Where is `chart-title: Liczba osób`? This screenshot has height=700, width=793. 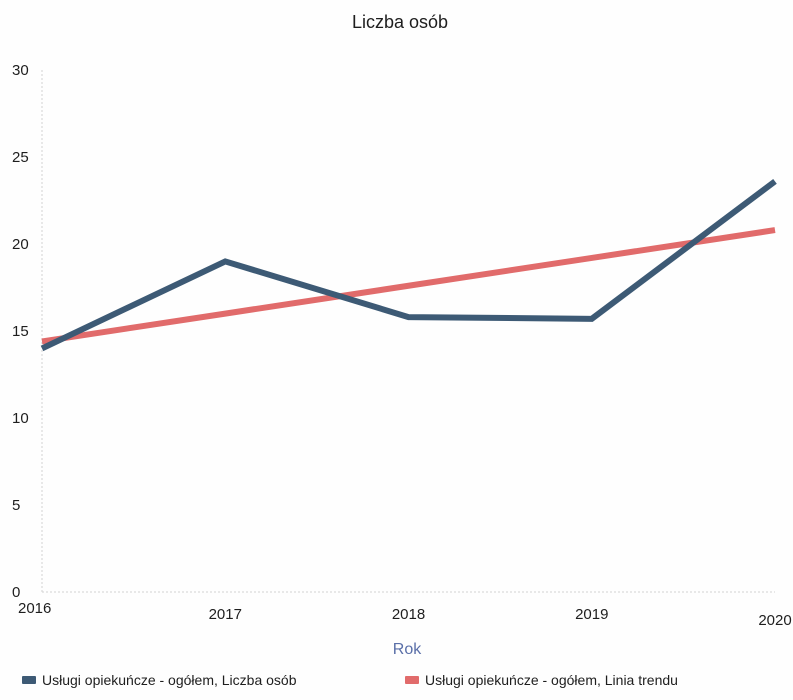
chart-title: Liczba osób is located at coordinates (400, 22).